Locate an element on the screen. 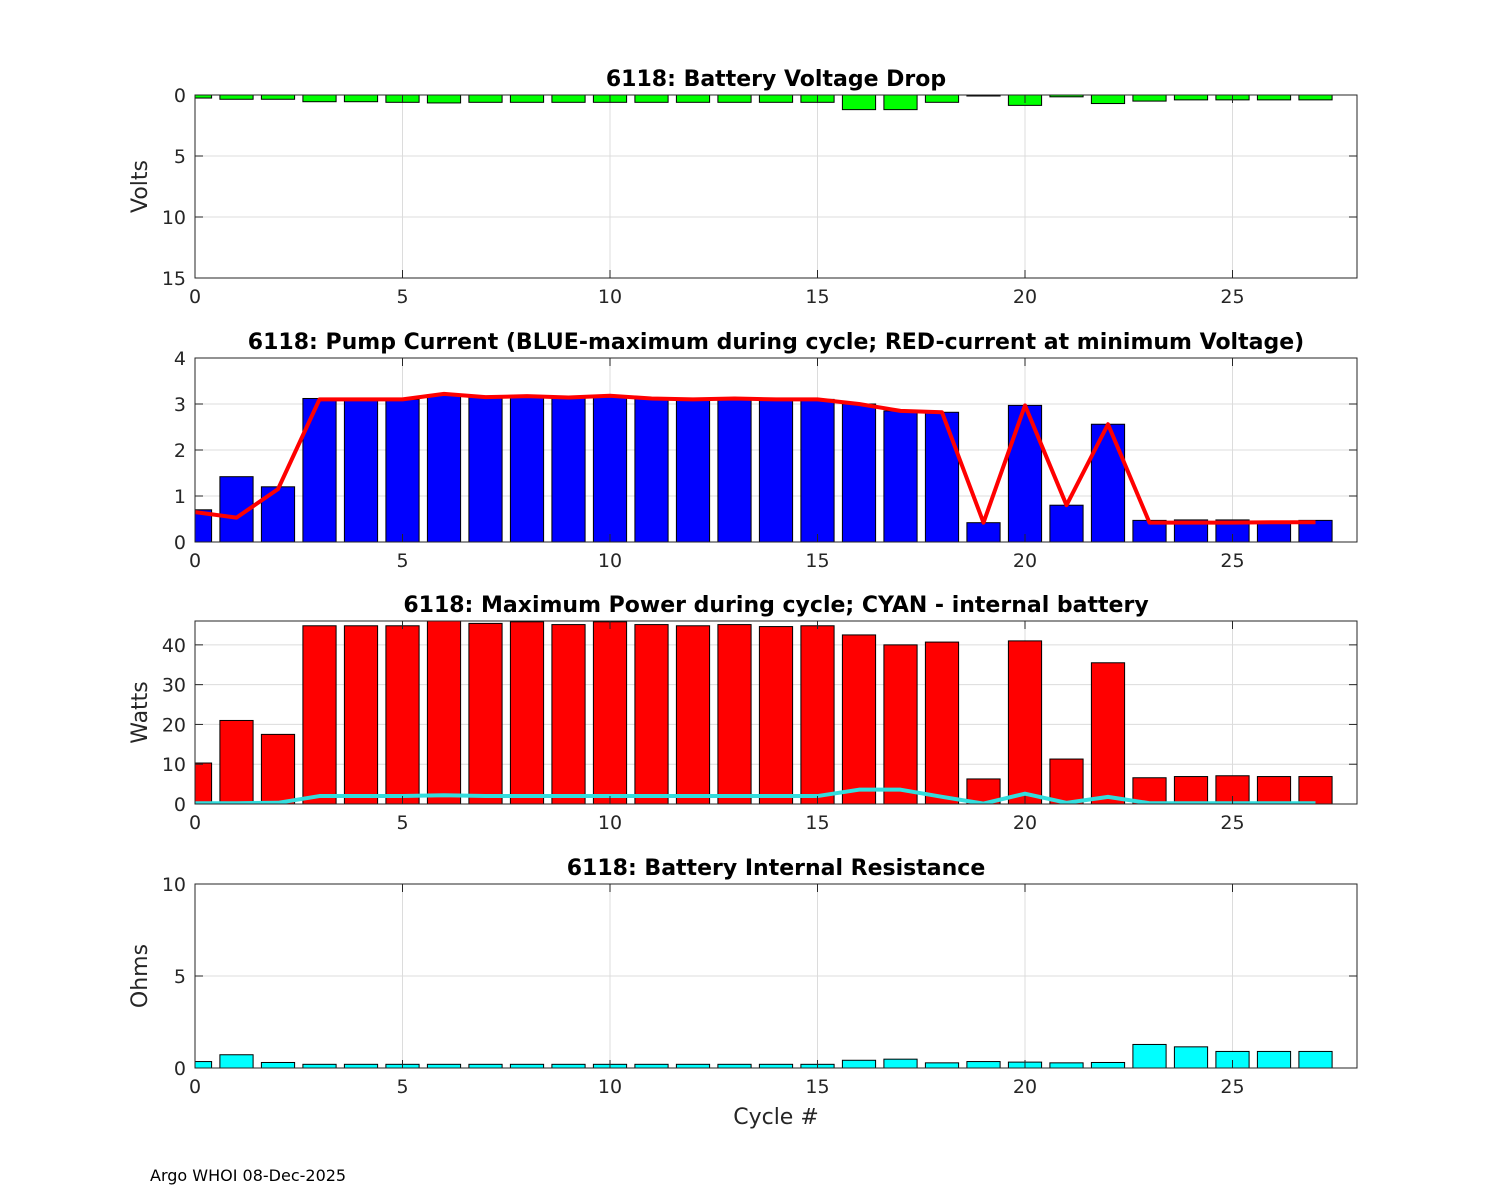 The width and height of the screenshot is (1500, 1200). current-ytick-label: 0 is located at coordinates (180, 543).